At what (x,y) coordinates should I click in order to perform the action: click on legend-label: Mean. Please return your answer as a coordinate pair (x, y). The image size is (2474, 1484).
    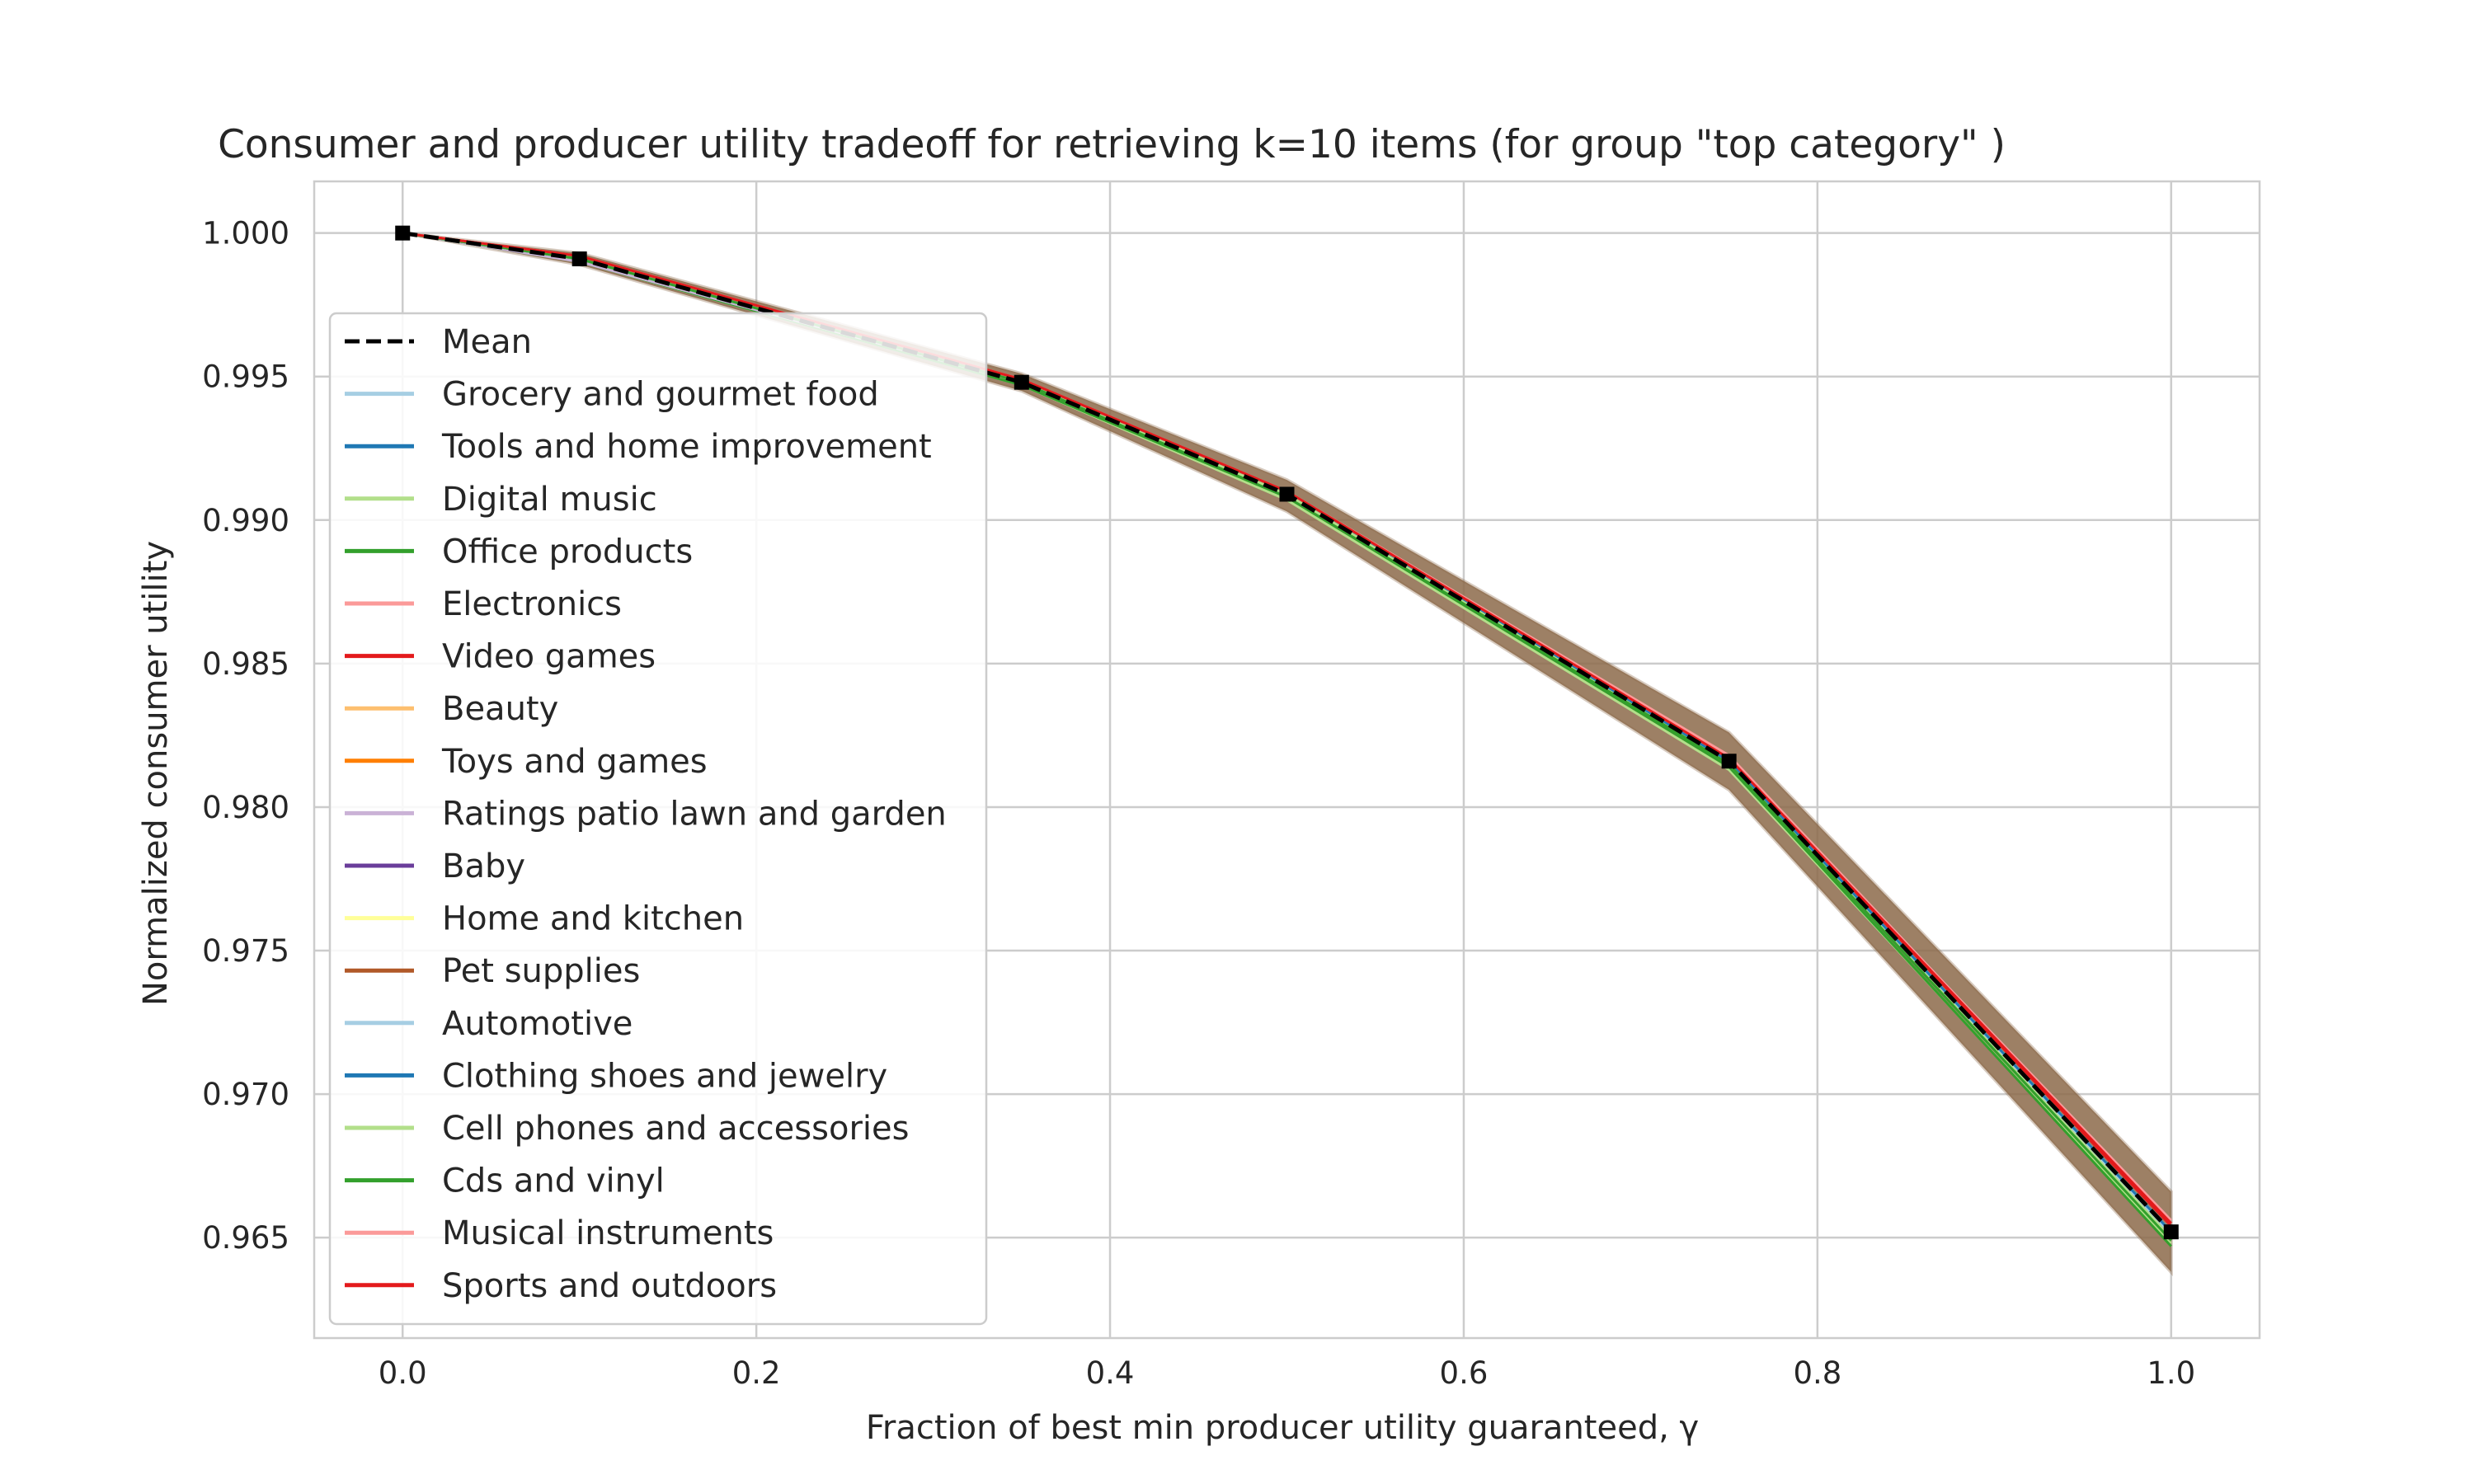
    Looking at the image, I should click on (487, 342).